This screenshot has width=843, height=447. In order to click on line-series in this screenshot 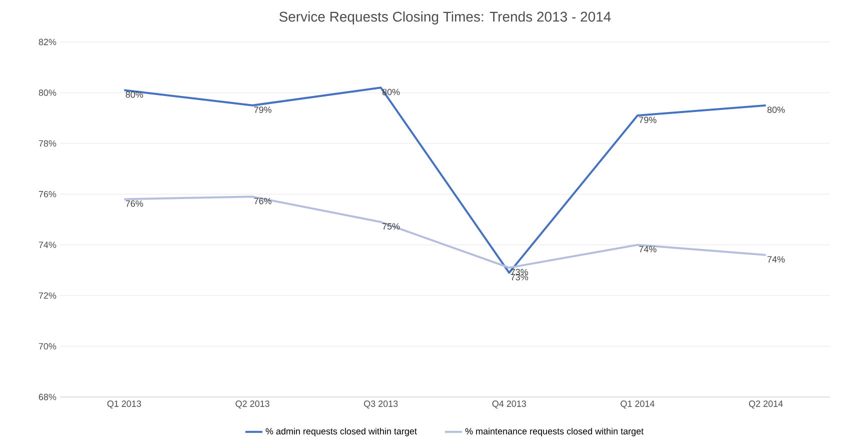, I will do `click(445, 232)`.